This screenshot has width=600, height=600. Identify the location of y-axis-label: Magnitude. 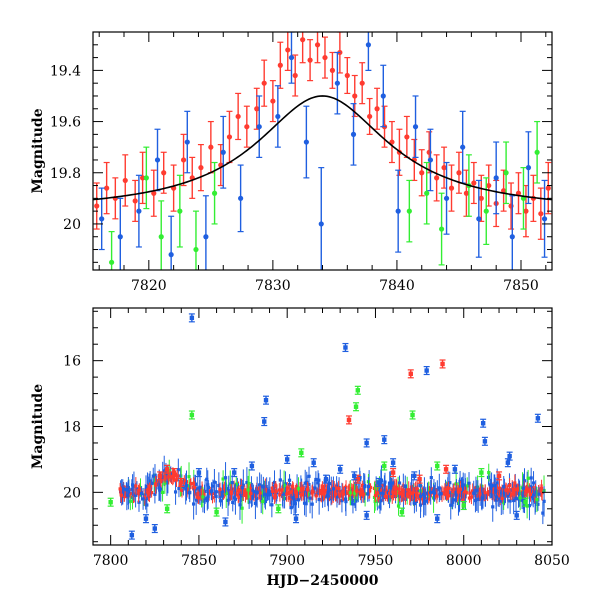
(38, 426).